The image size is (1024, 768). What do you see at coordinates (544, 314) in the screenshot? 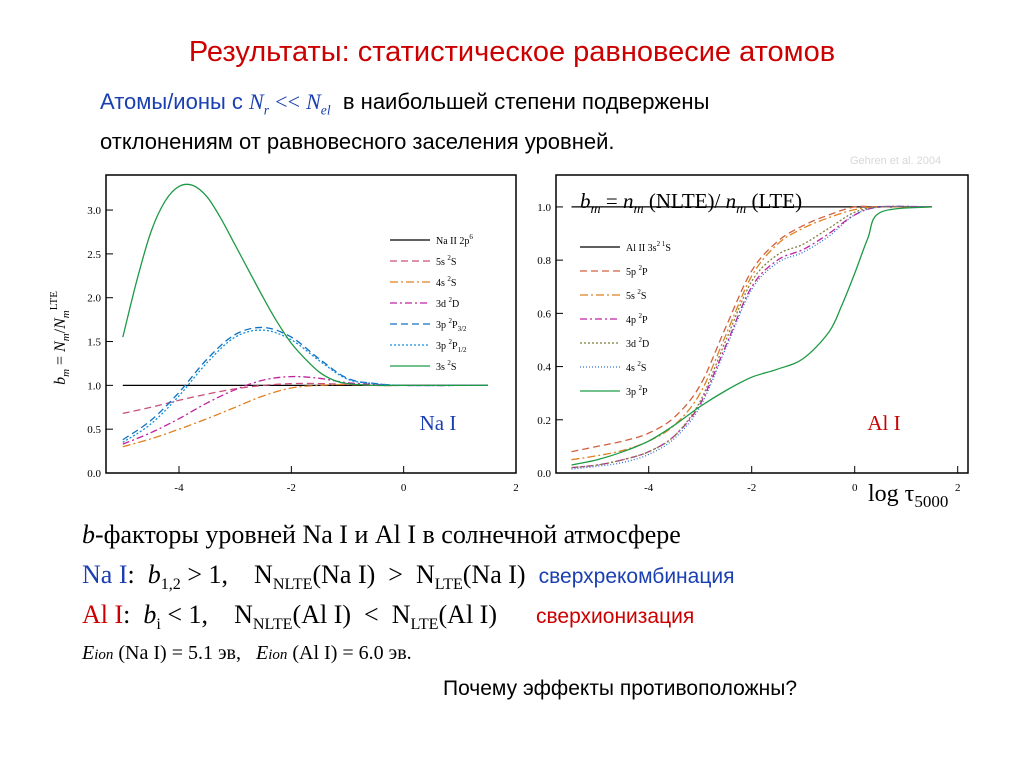
I see `al-y-tick-label: 0.6` at bounding box center [544, 314].